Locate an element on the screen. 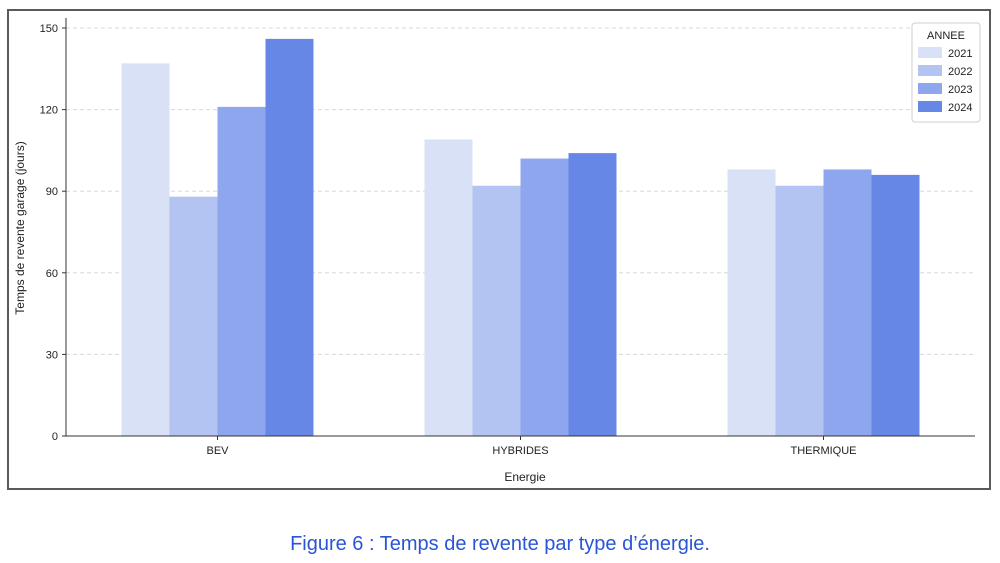  bar-hybrides-2024 is located at coordinates (592, 294).